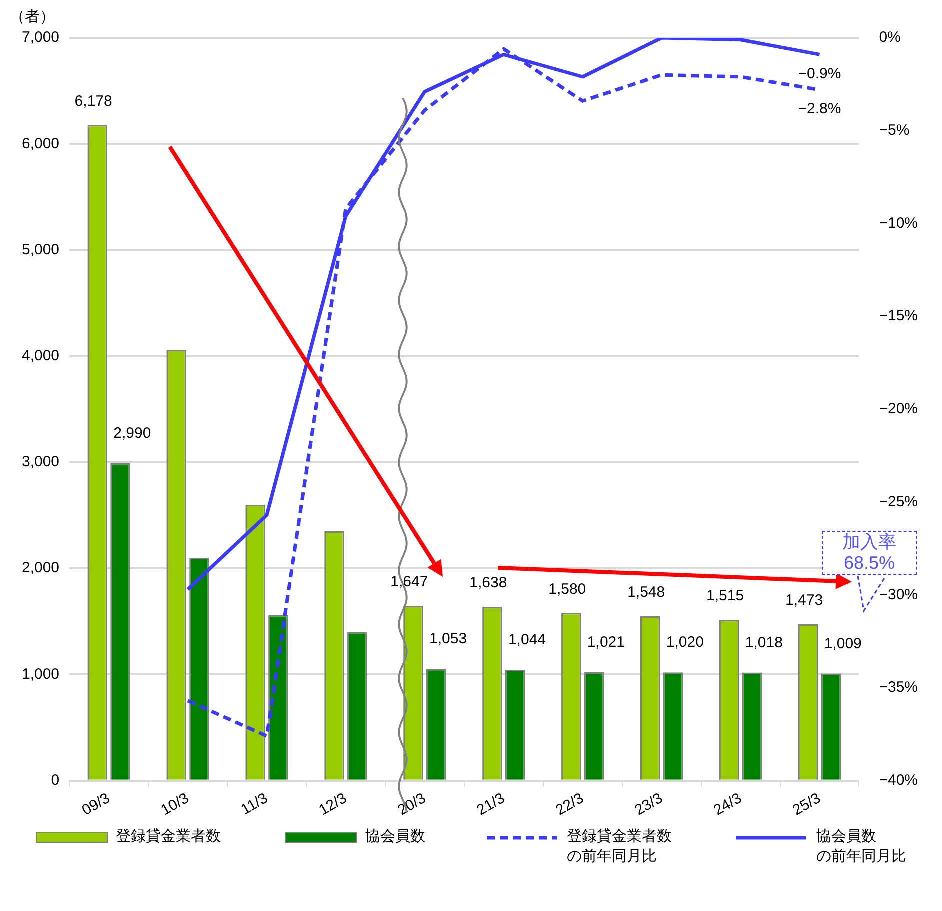 Image resolution: width=942 pixels, height=911 pixels. What do you see at coordinates (764, 643) in the screenshot?
I see `data-label: 1,018` at bounding box center [764, 643].